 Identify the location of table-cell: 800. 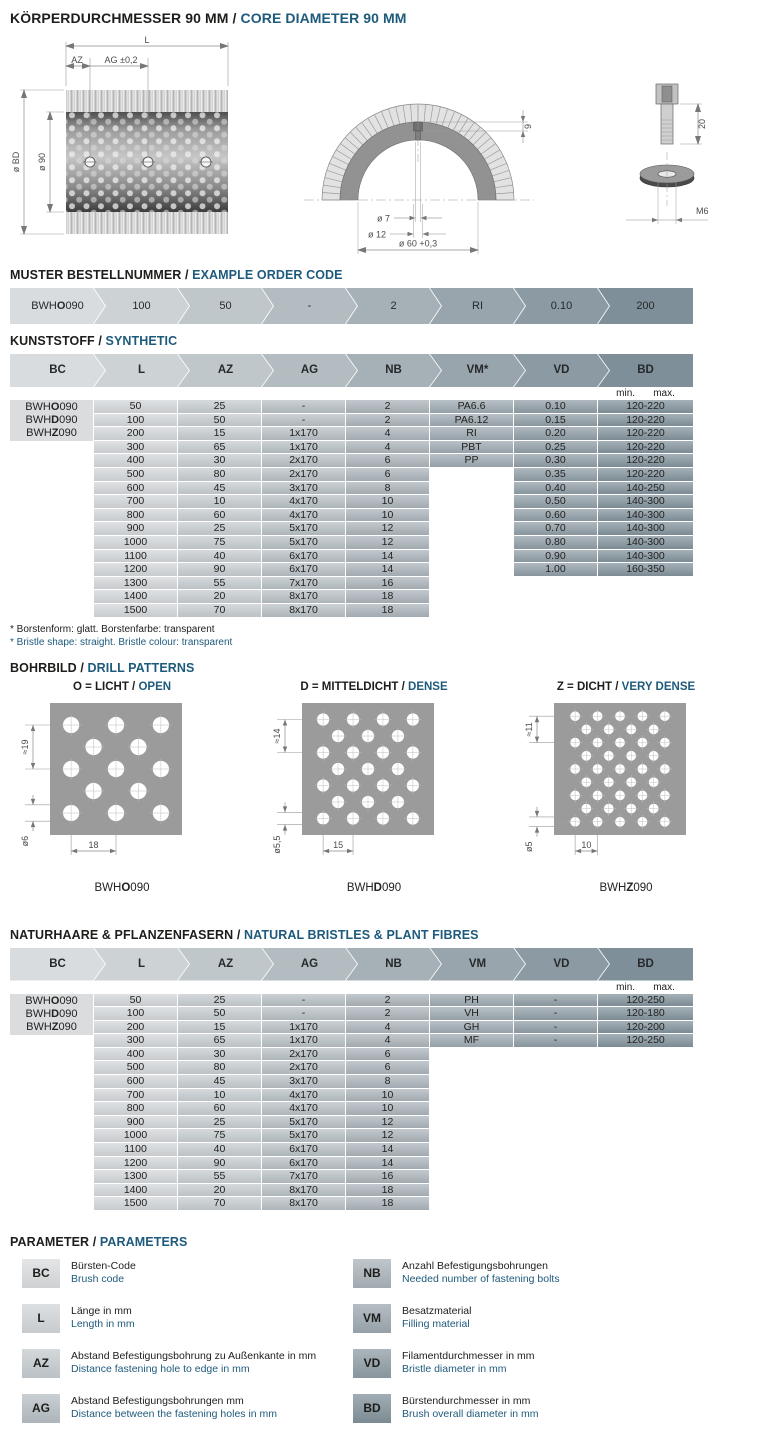
(135, 1108).